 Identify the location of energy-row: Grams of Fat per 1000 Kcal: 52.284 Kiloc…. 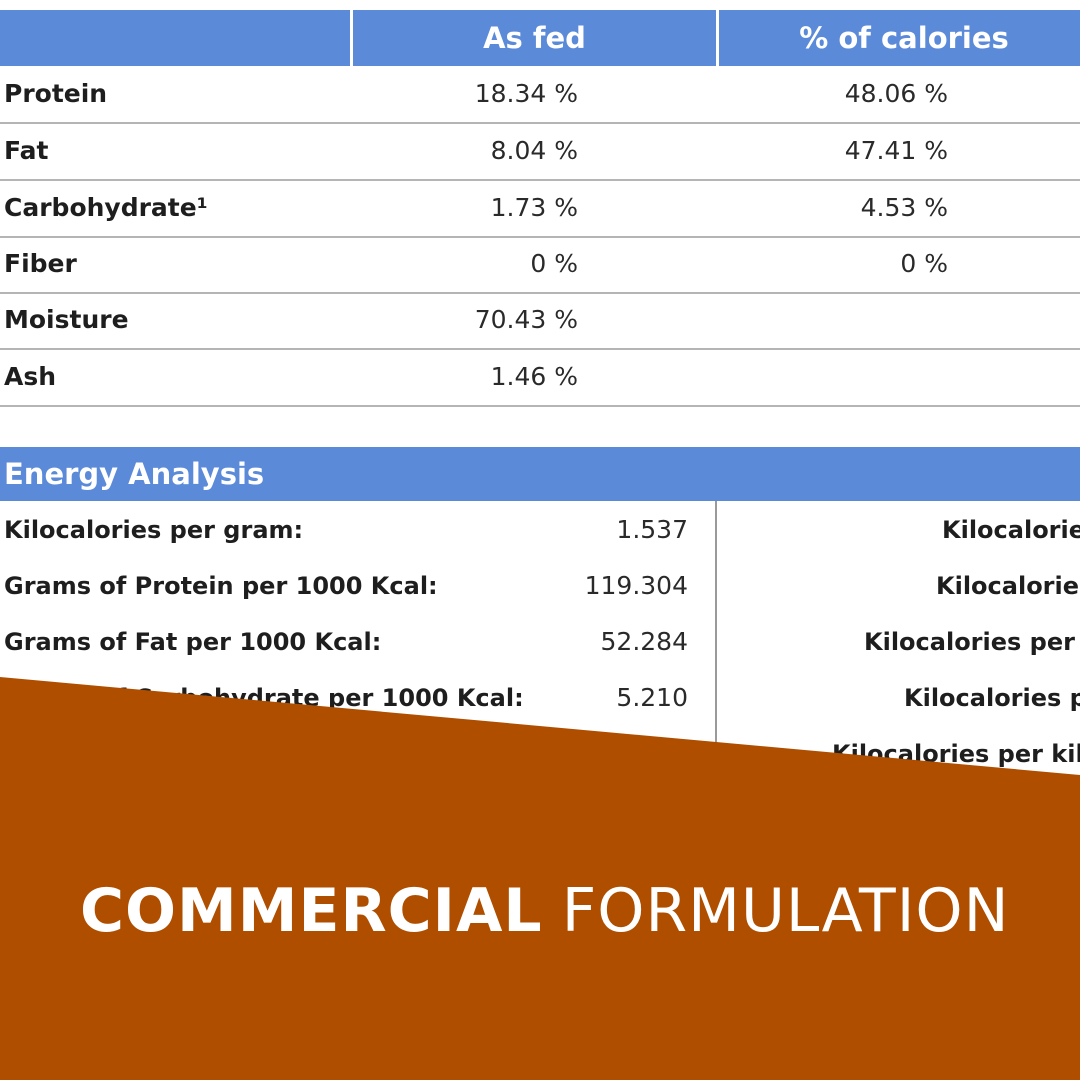
(540, 642).